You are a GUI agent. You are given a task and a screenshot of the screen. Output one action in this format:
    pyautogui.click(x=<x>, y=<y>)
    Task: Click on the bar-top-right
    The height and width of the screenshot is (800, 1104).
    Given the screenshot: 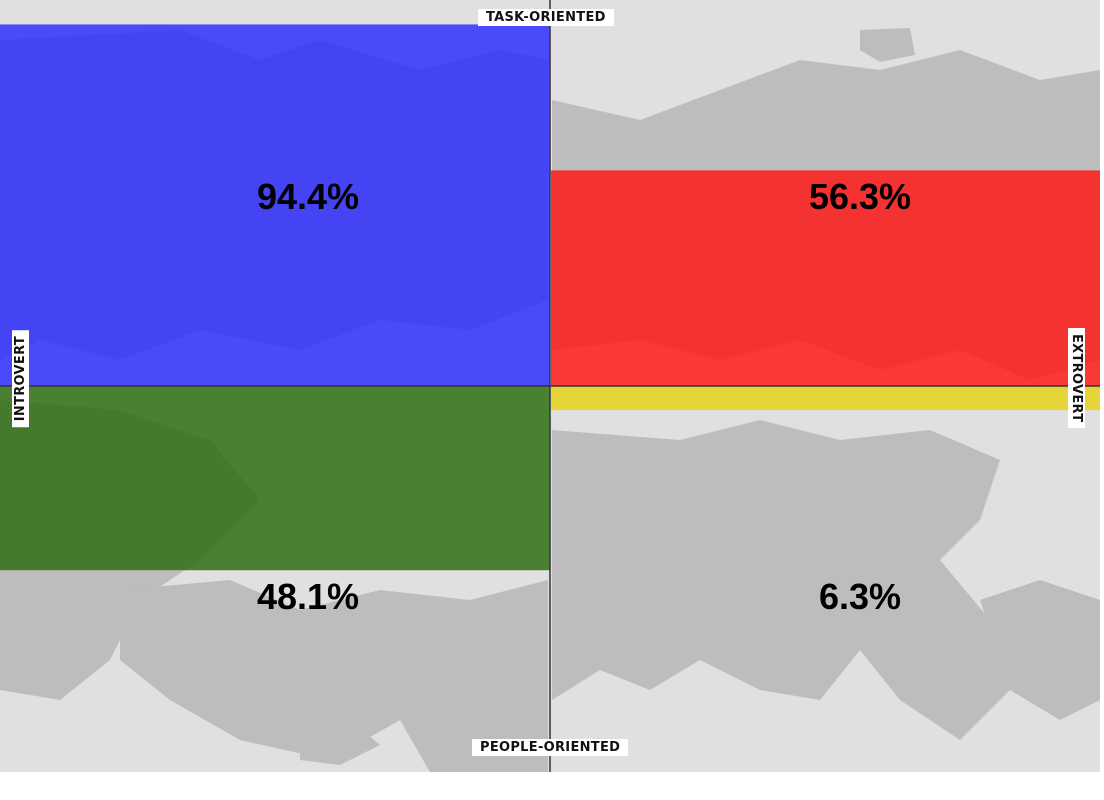 What is the action you would take?
    pyautogui.click(x=825, y=278)
    